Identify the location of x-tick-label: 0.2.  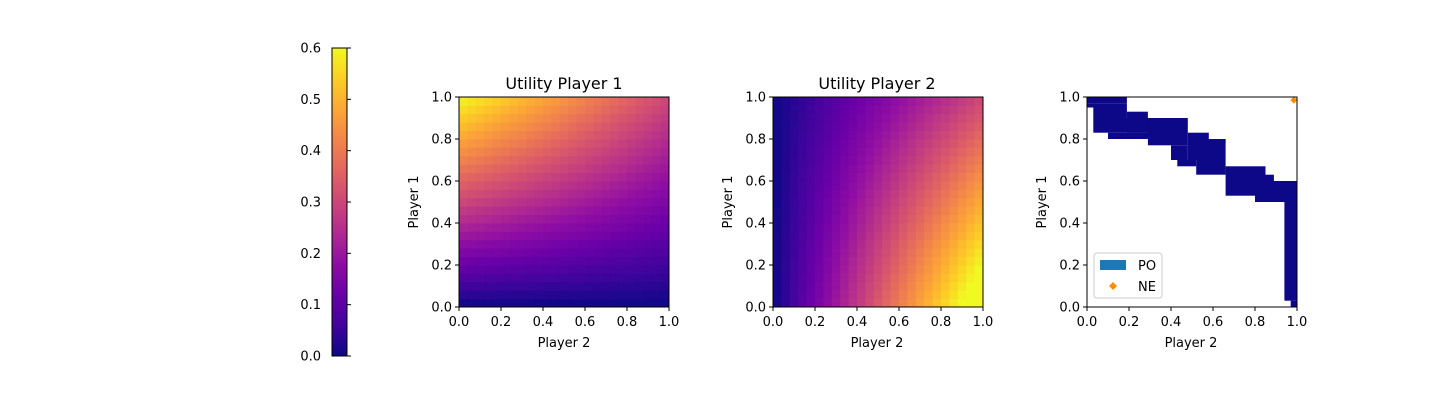
(501, 322).